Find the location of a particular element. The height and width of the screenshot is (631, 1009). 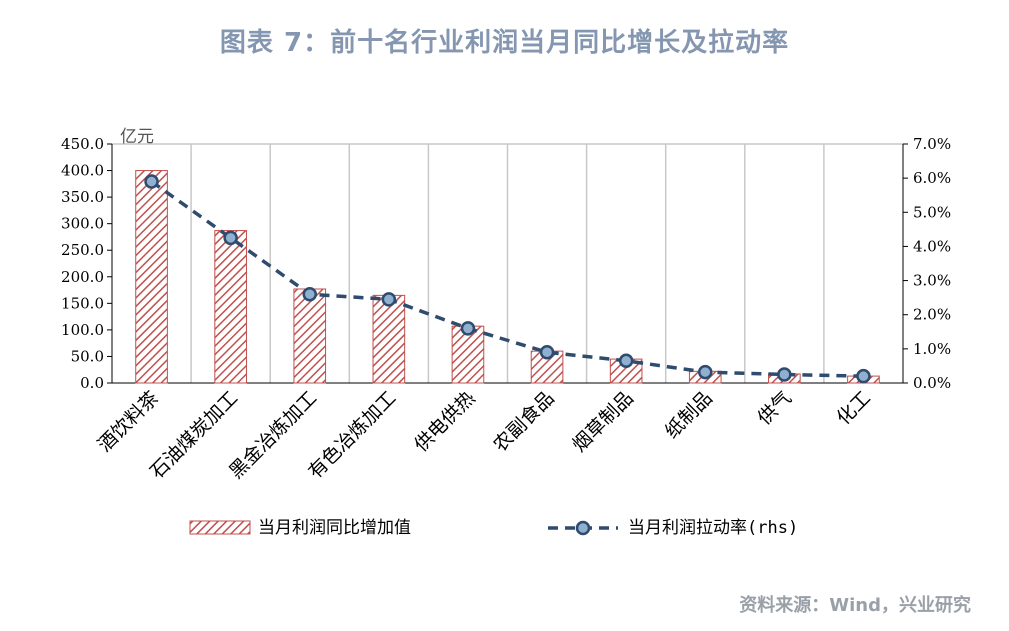

y2-tick-label: 0.0% is located at coordinates (932, 383).